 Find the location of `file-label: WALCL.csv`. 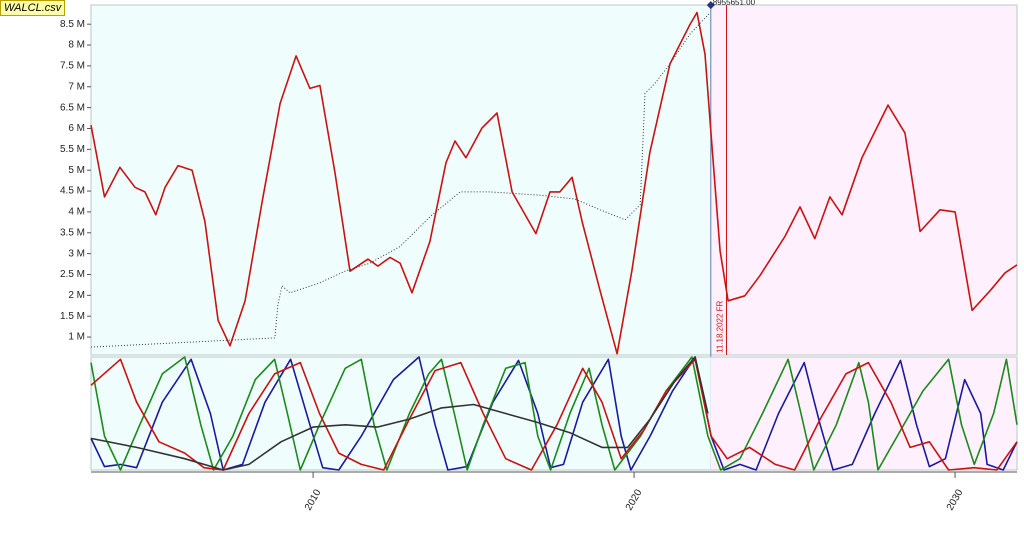

file-label: WALCL.csv is located at coordinates (33, 8).